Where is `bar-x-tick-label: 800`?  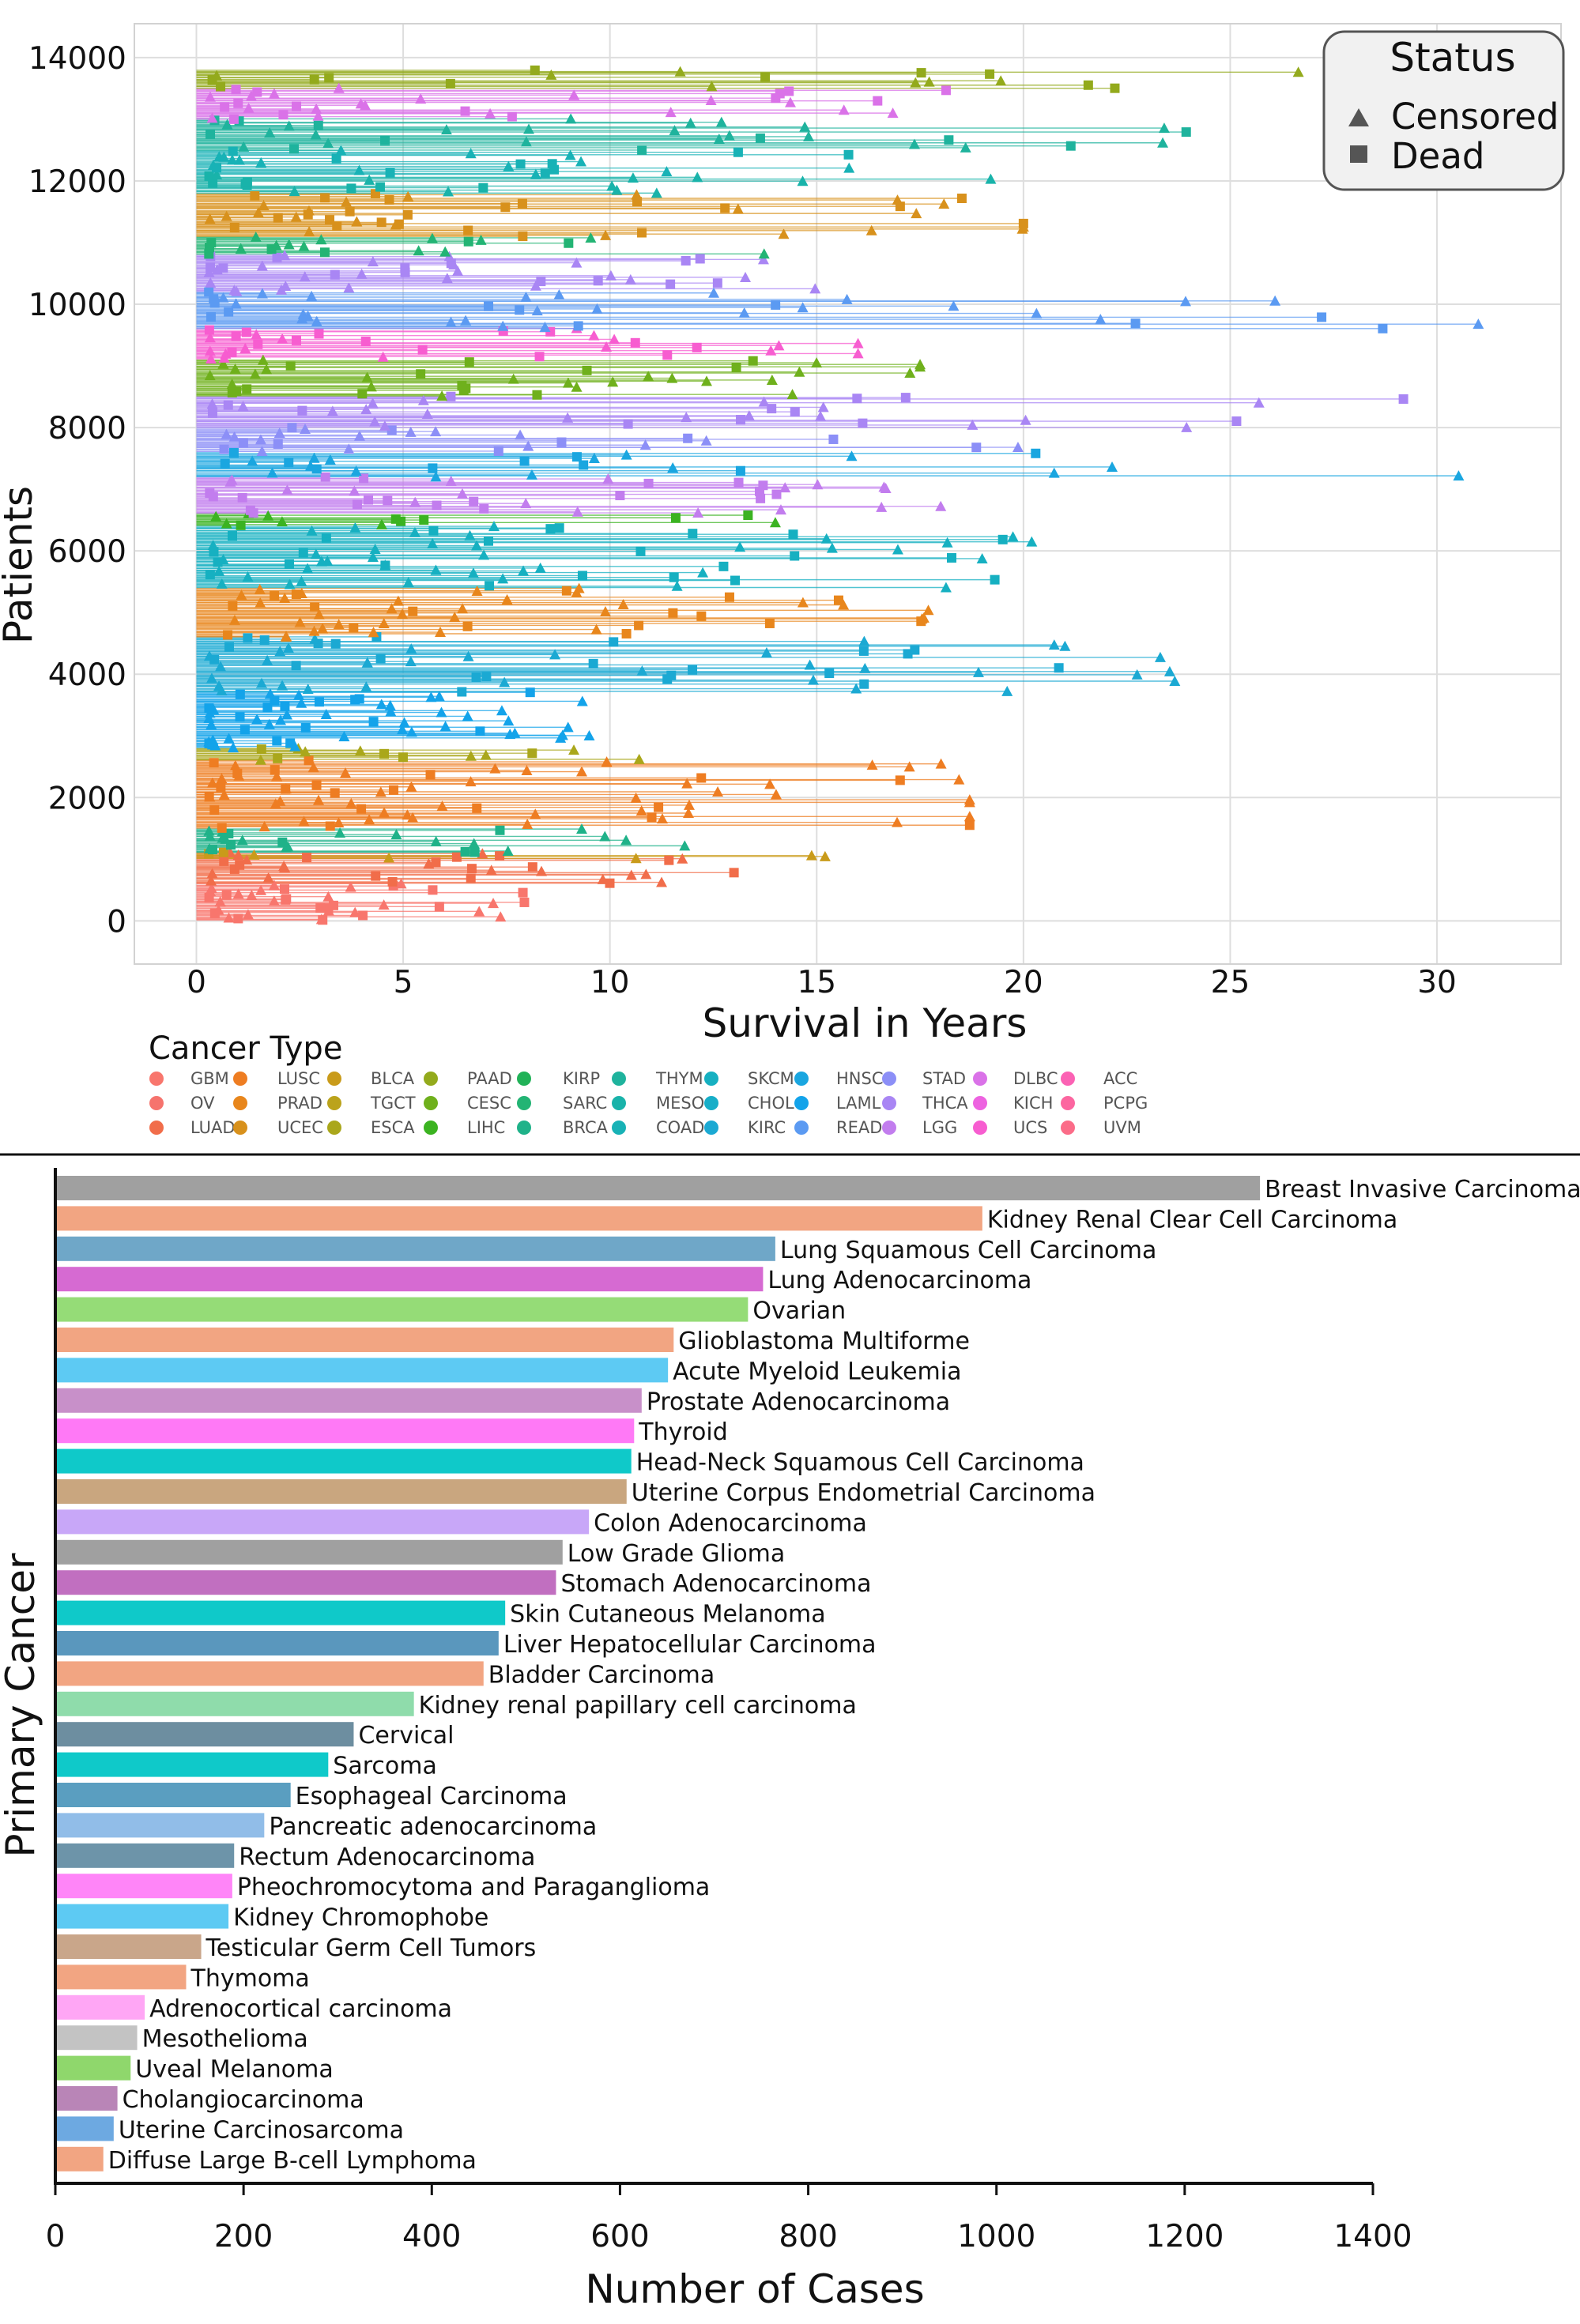
bar-x-tick-label: 800 is located at coordinates (808, 2236).